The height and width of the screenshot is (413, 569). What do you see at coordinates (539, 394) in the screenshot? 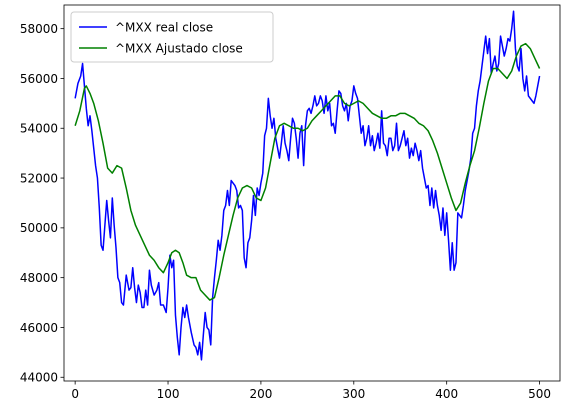
I see `x-tick-label: 500` at bounding box center [539, 394].